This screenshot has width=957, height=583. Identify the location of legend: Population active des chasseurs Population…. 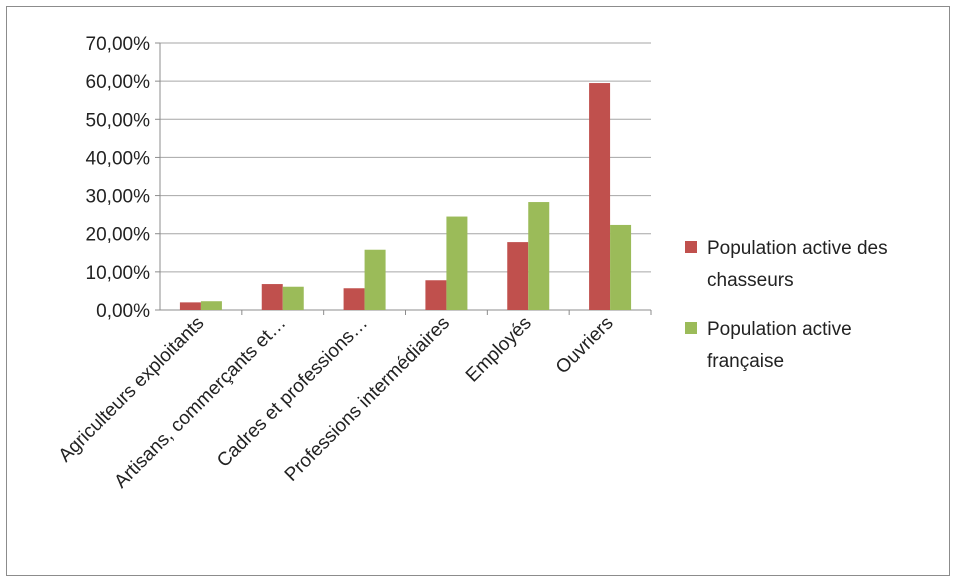
(786, 305).